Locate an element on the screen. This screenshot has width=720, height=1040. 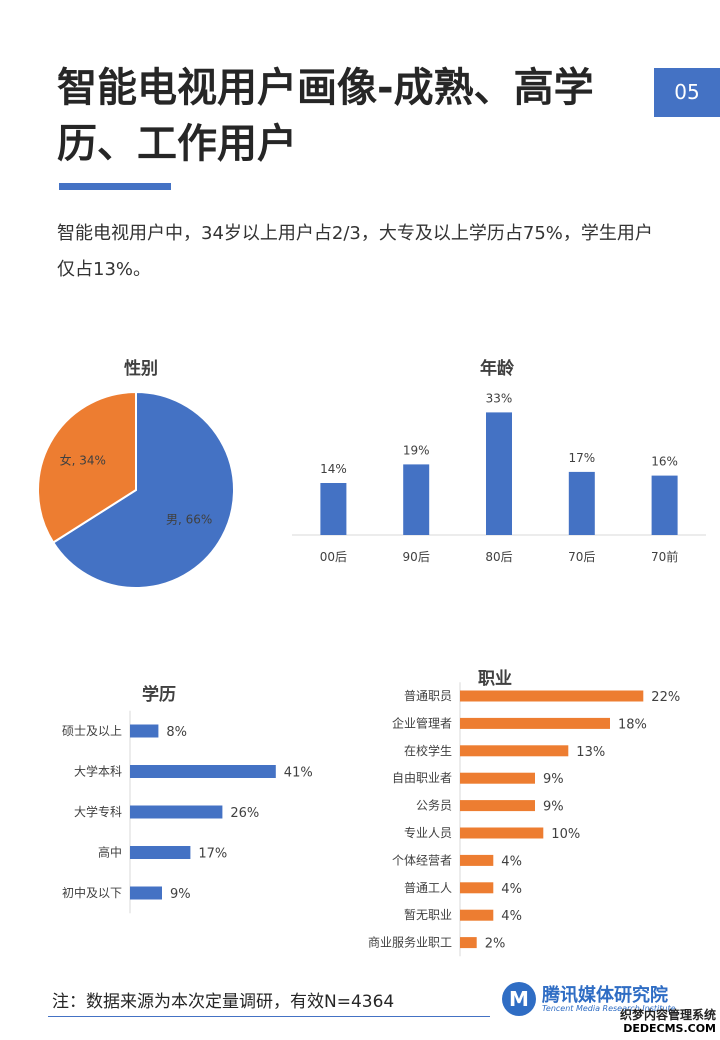
occupation-tick-label: 在校学生 is located at coordinates (428, 750).